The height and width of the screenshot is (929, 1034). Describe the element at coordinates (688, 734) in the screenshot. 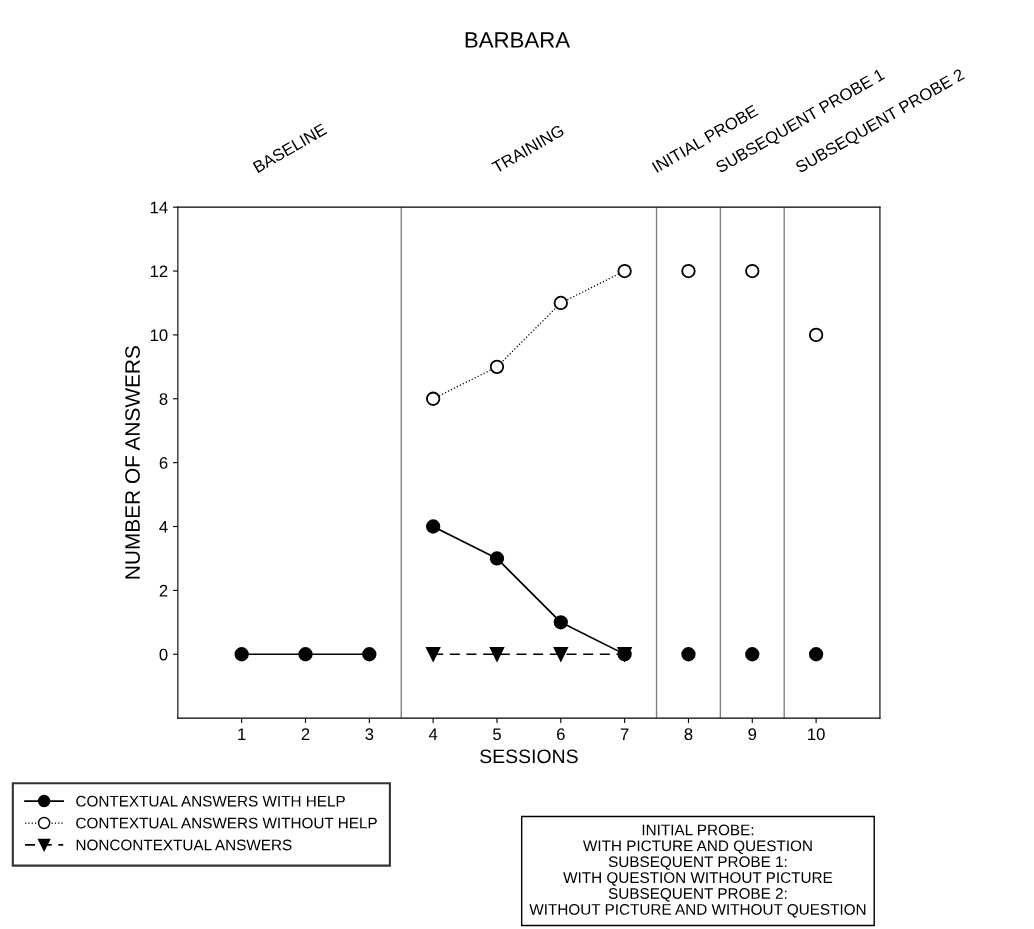

I see `x-tick-label: 8` at that location.